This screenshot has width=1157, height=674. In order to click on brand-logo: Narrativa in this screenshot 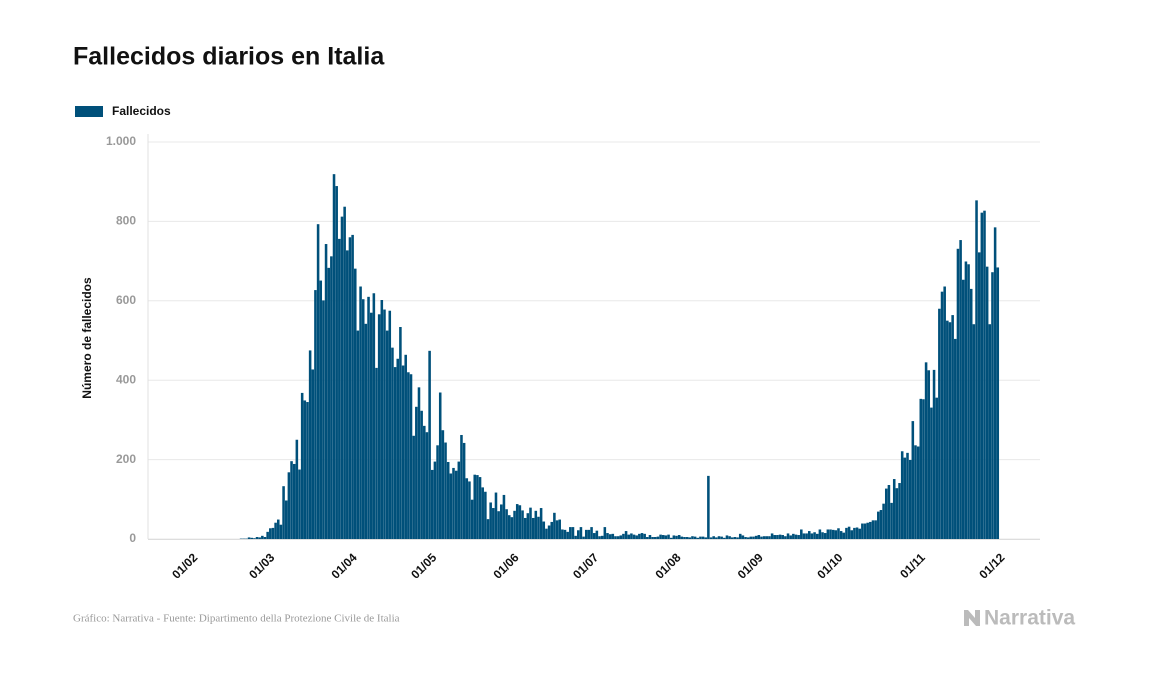, I will do `click(1019, 618)`.